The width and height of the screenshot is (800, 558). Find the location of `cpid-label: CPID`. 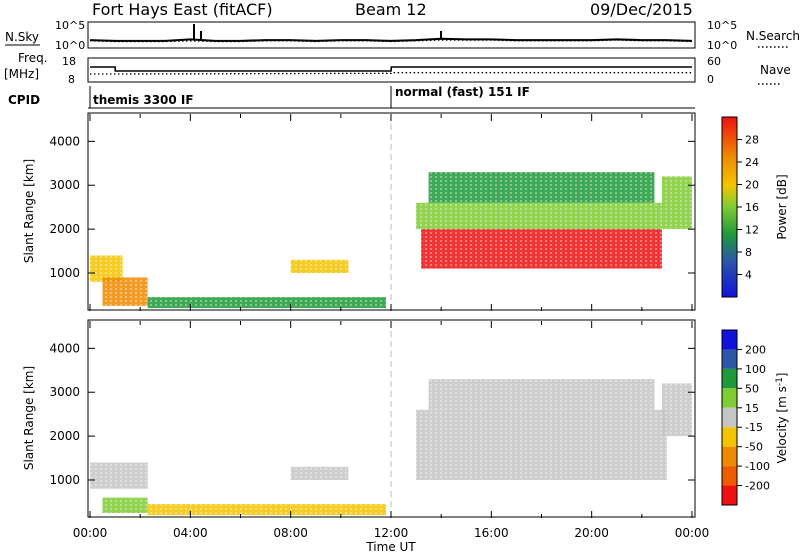

cpid-label: CPID is located at coordinates (24, 100).